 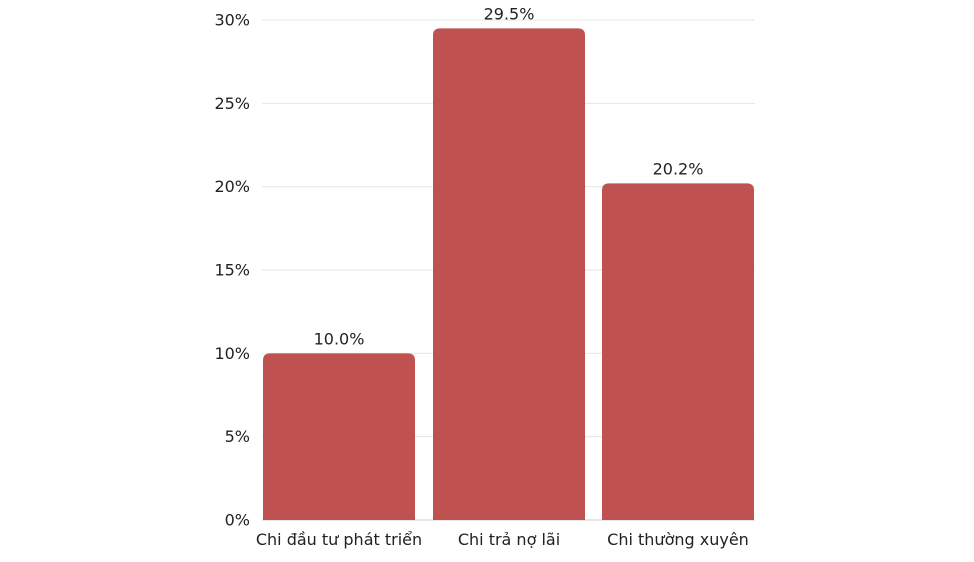 I want to click on y-tick-label: 5%, so click(x=237, y=436).